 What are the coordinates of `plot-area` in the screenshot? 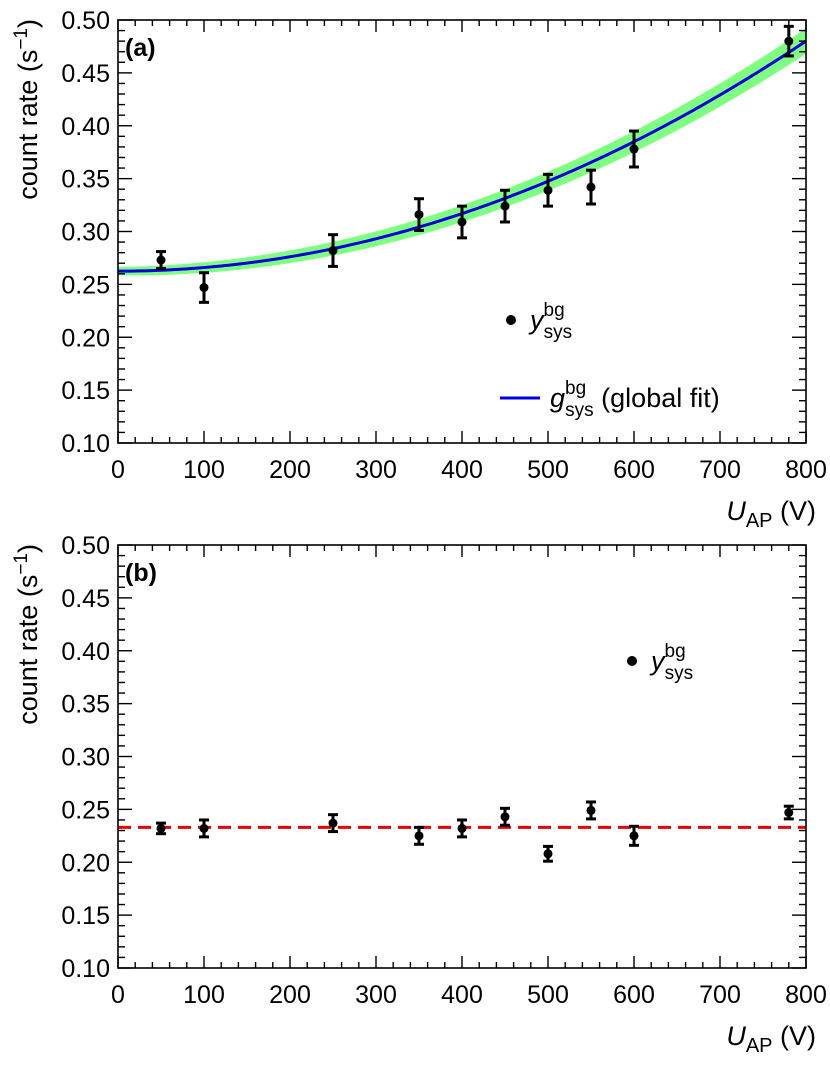 It's located at (462, 831).